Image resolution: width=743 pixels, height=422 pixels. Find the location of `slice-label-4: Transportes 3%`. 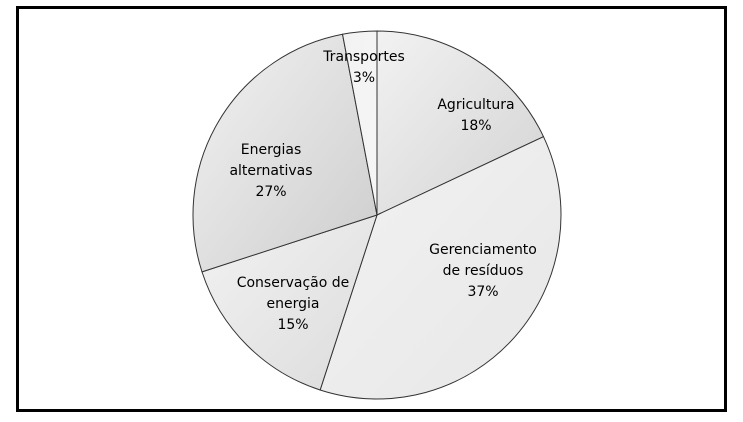

slice-label-4: Transportes 3% is located at coordinates (363, 67).